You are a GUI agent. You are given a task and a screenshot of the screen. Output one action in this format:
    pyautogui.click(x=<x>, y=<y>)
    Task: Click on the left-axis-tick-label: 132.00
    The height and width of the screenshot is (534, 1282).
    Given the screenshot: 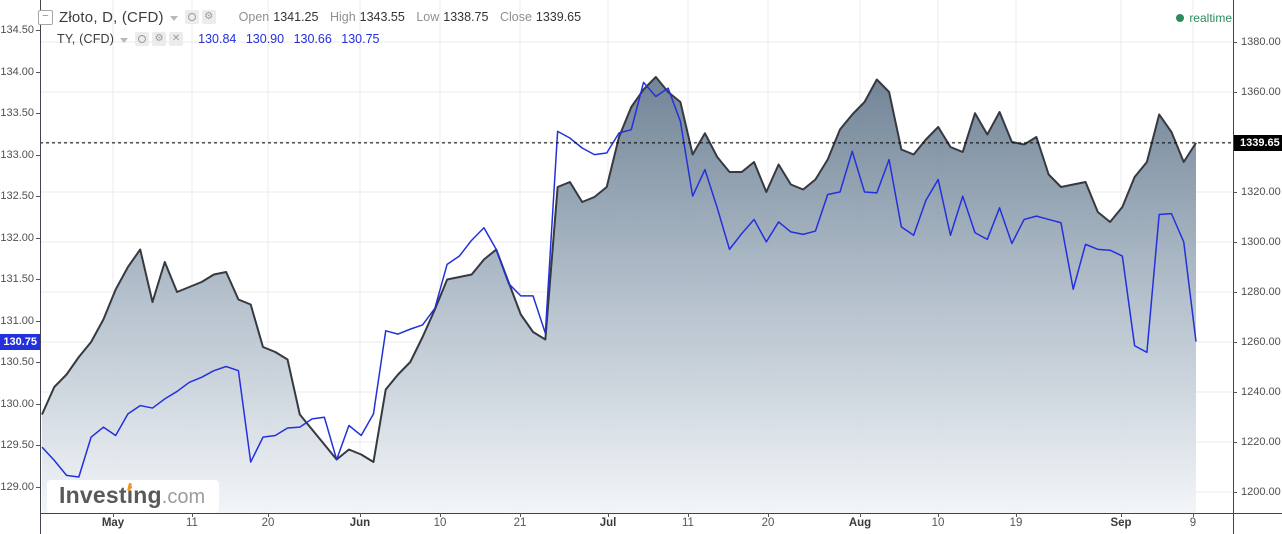 What is the action you would take?
    pyautogui.click(x=17, y=237)
    